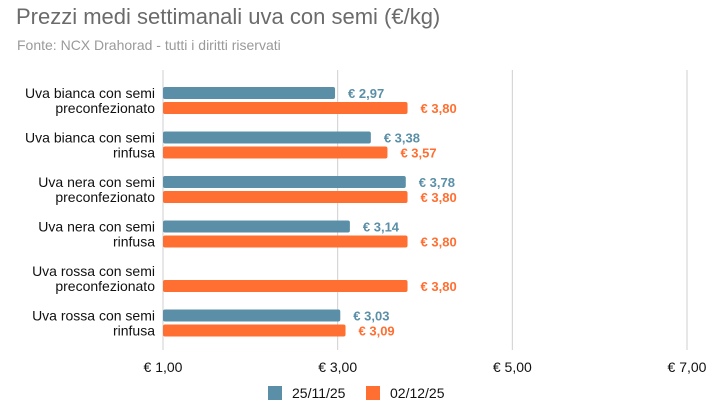 This screenshot has width=712, height=401. What do you see at coordinates (402, 138) in the screenshot?
I see `data-label: € 3,38` at bounding box center [402, 138].